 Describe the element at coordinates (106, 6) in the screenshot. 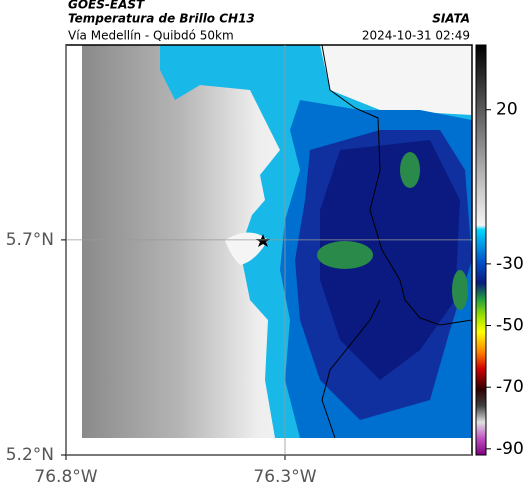

I see `title: GOES-EAST` at that location.